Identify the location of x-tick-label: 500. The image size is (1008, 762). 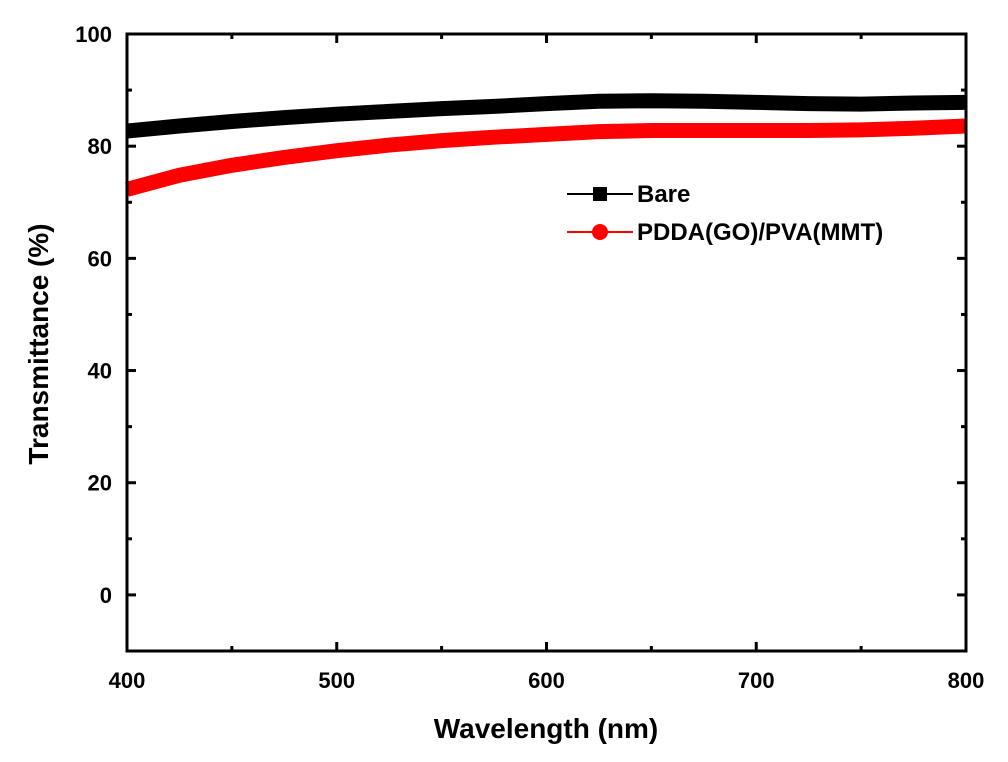
(336, 680).